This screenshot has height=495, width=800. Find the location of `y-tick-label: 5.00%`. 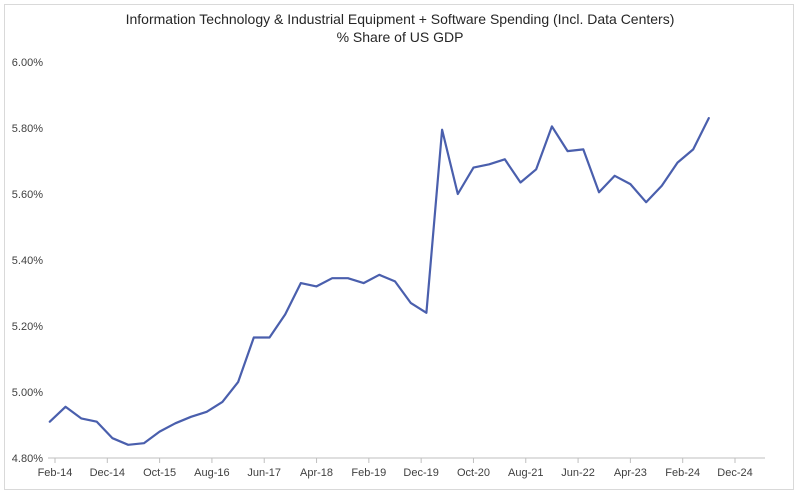

y-tick-label: 5.00% is located at coordinates (27, 393).